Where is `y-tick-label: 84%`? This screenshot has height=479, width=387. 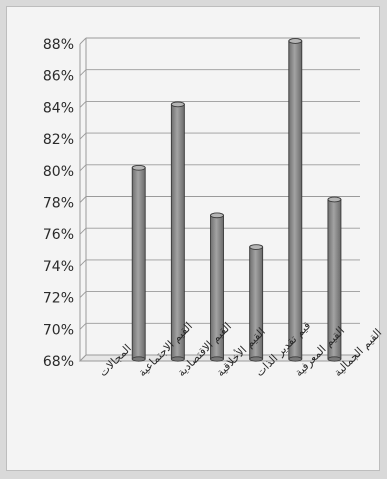 y-tick-label: 84% is located at coordinates (58, 108).